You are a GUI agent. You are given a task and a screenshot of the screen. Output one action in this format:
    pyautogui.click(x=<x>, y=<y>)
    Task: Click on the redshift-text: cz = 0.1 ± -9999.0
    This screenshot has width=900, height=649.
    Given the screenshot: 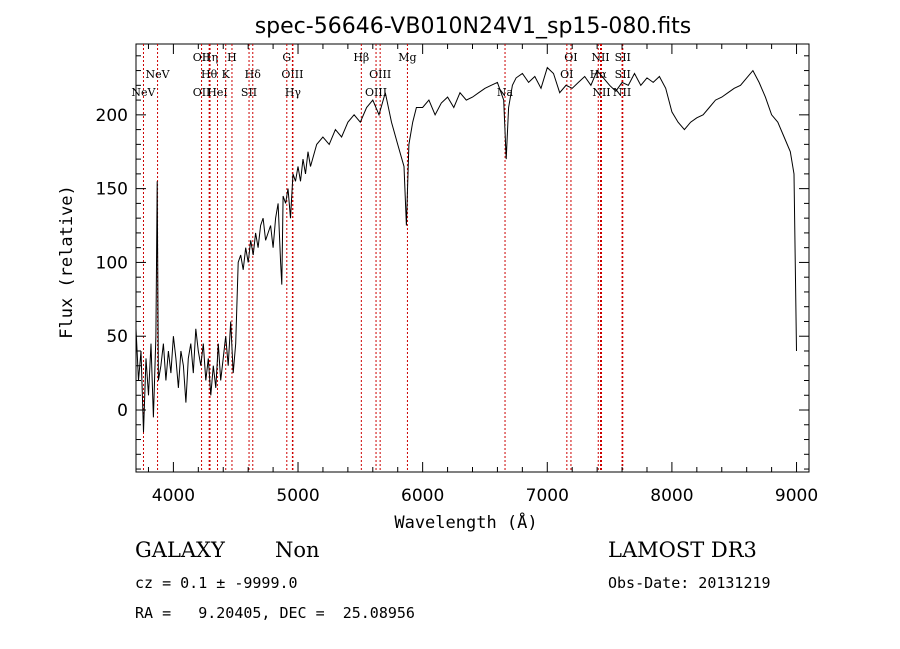 What is the action you would take?
    pyautogui.click(x=216, y=583)
    